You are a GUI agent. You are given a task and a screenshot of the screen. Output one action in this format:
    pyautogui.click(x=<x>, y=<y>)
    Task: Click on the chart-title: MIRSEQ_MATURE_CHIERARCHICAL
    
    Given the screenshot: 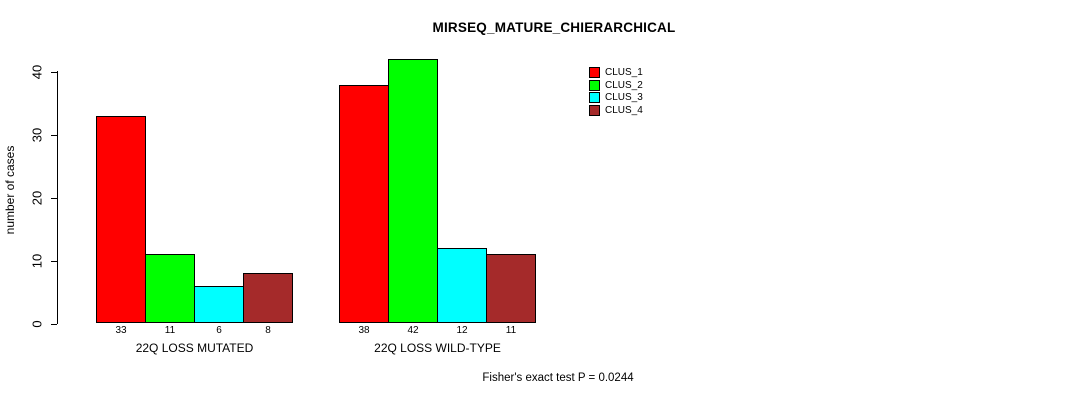 What is the action you would take?
    pyautogui.click(x=554, y=27)
    